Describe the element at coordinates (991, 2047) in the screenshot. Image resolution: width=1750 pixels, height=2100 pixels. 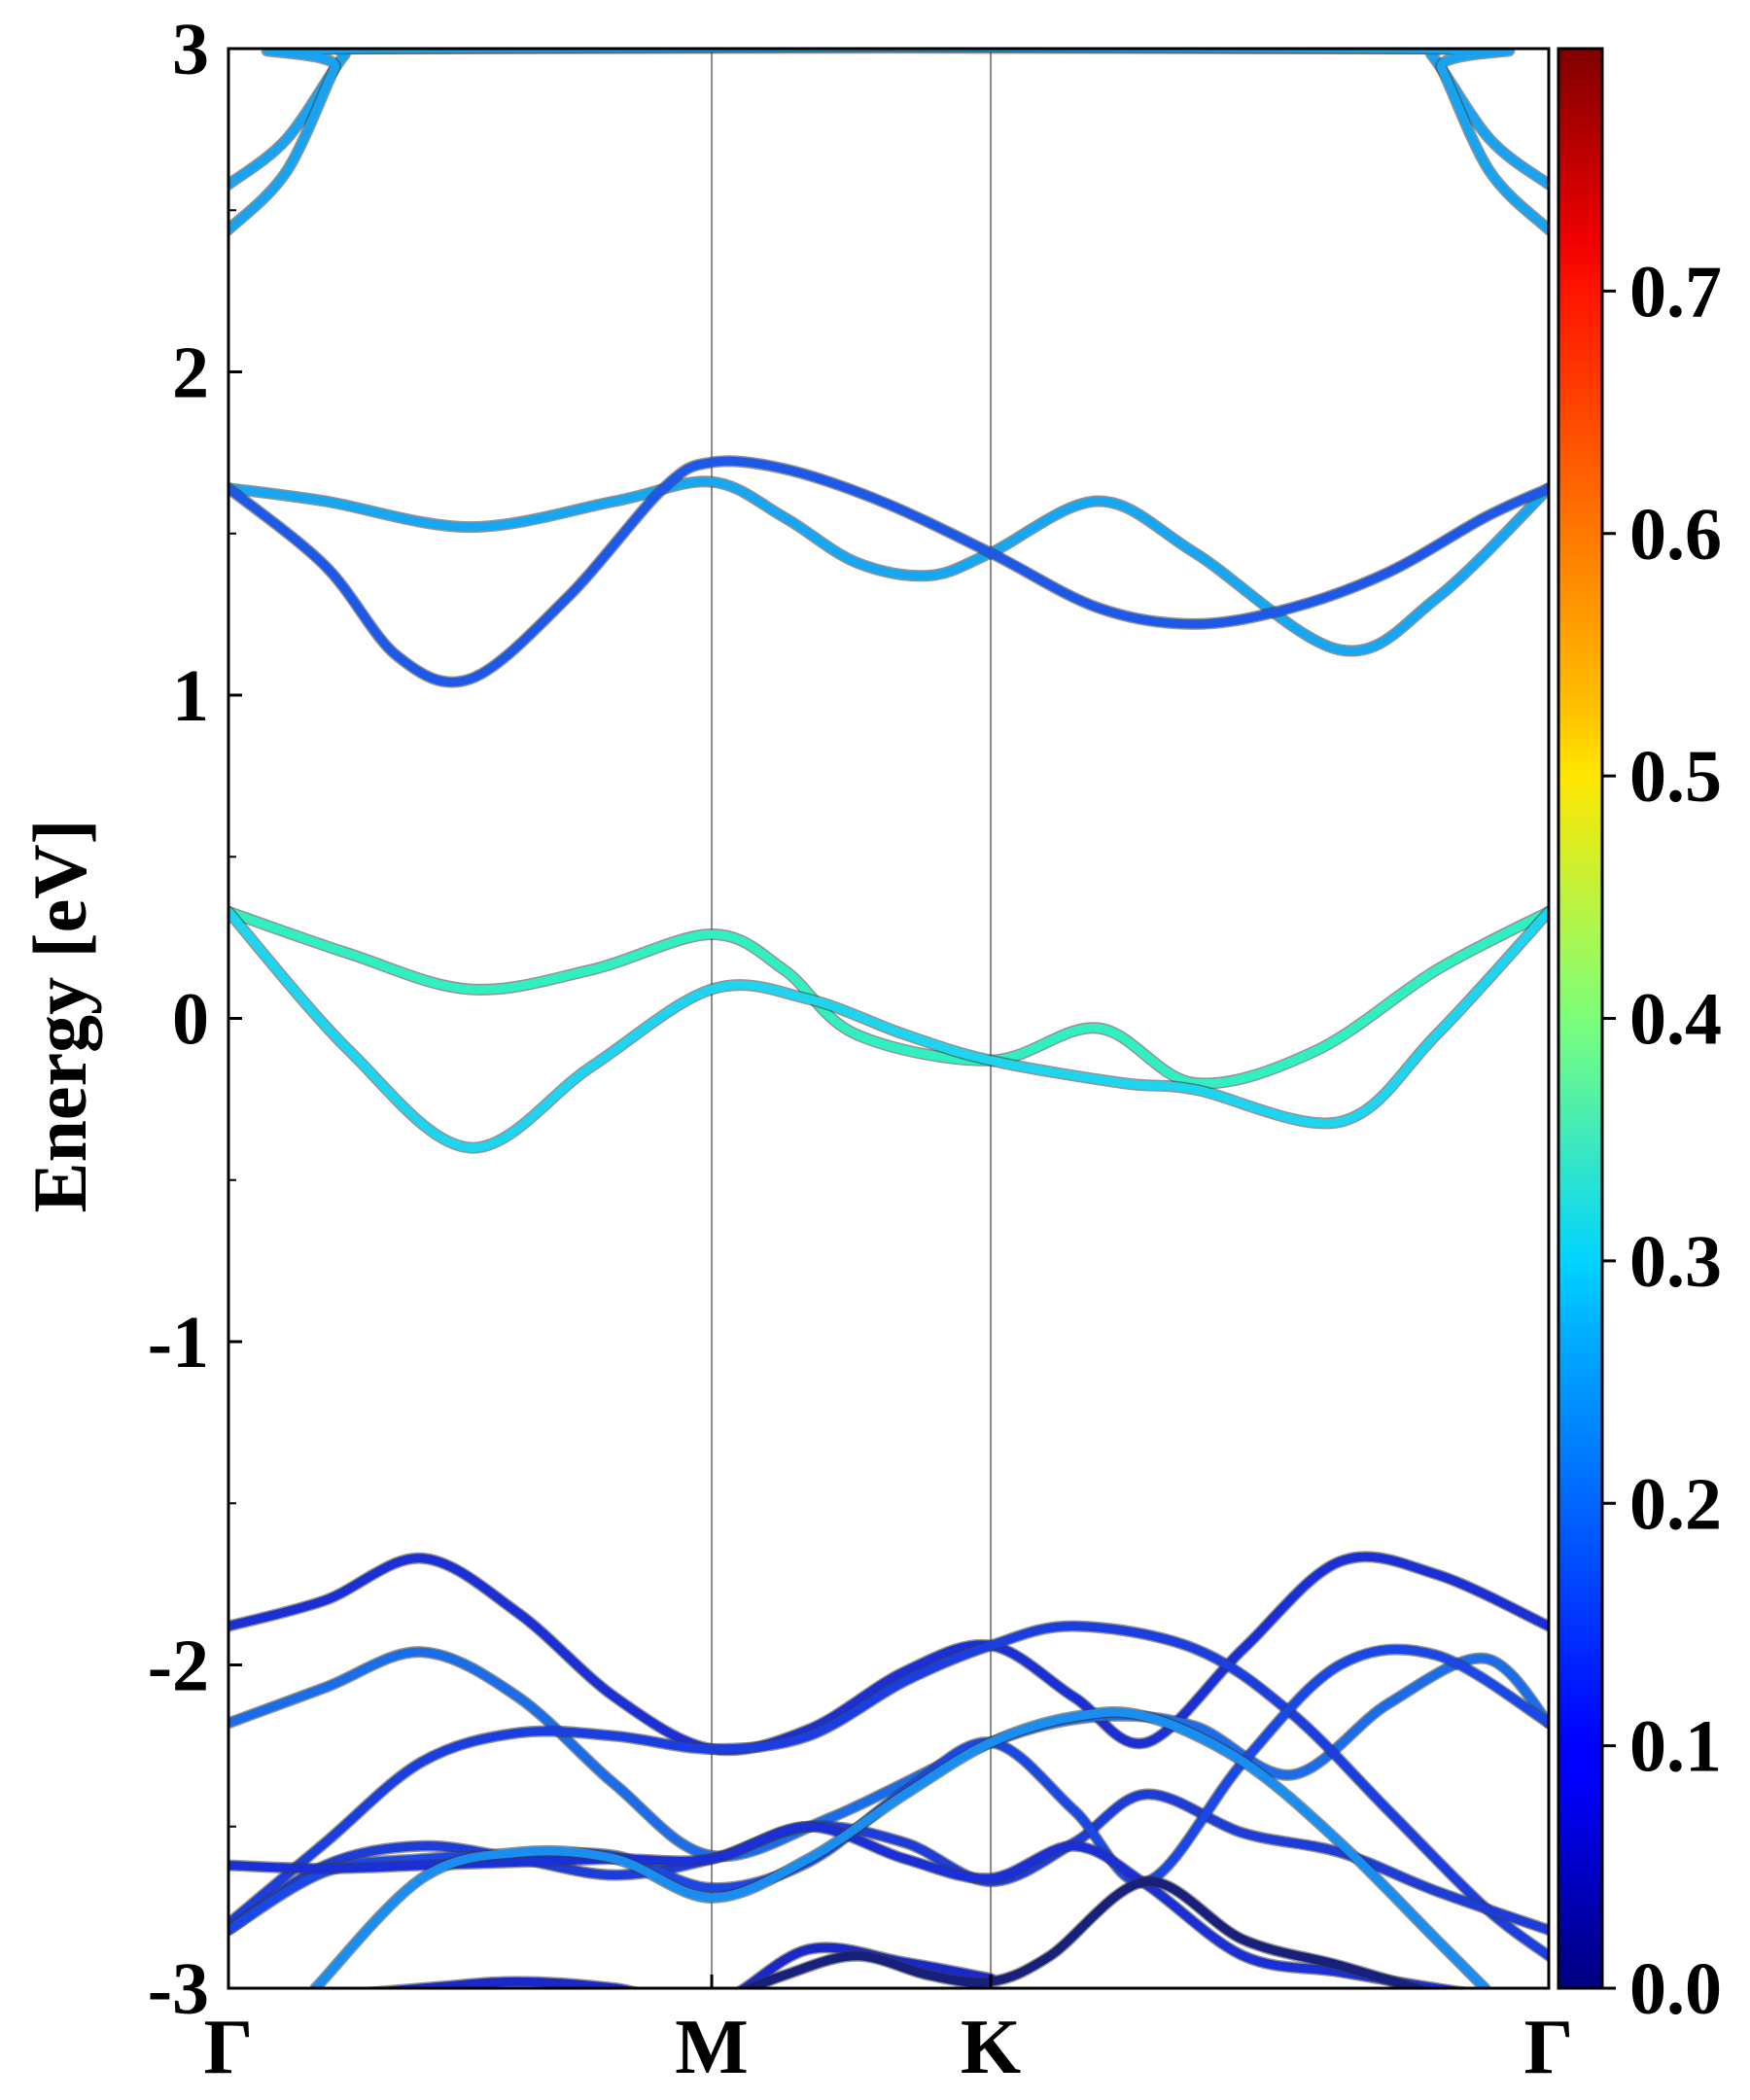
I see `x-tick-label: K` at that location.